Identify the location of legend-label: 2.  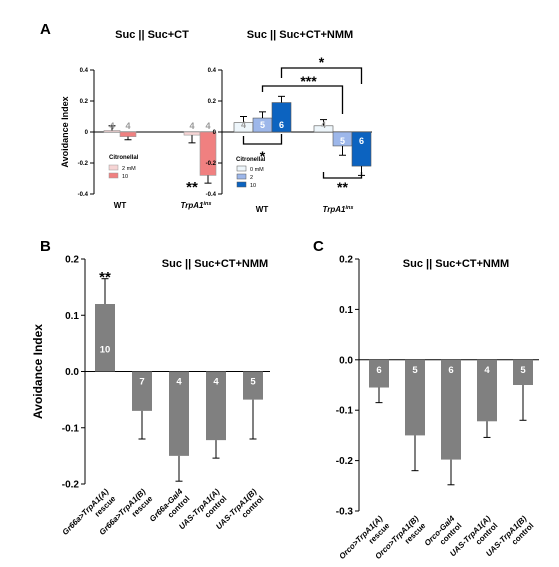
(251, 178).